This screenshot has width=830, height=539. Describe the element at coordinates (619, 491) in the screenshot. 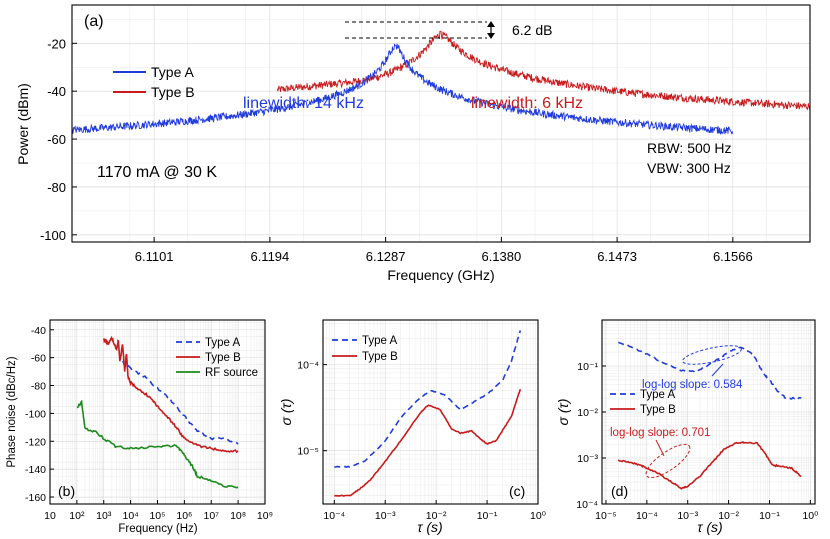

I see `panel-d-label: (d)` at that location.